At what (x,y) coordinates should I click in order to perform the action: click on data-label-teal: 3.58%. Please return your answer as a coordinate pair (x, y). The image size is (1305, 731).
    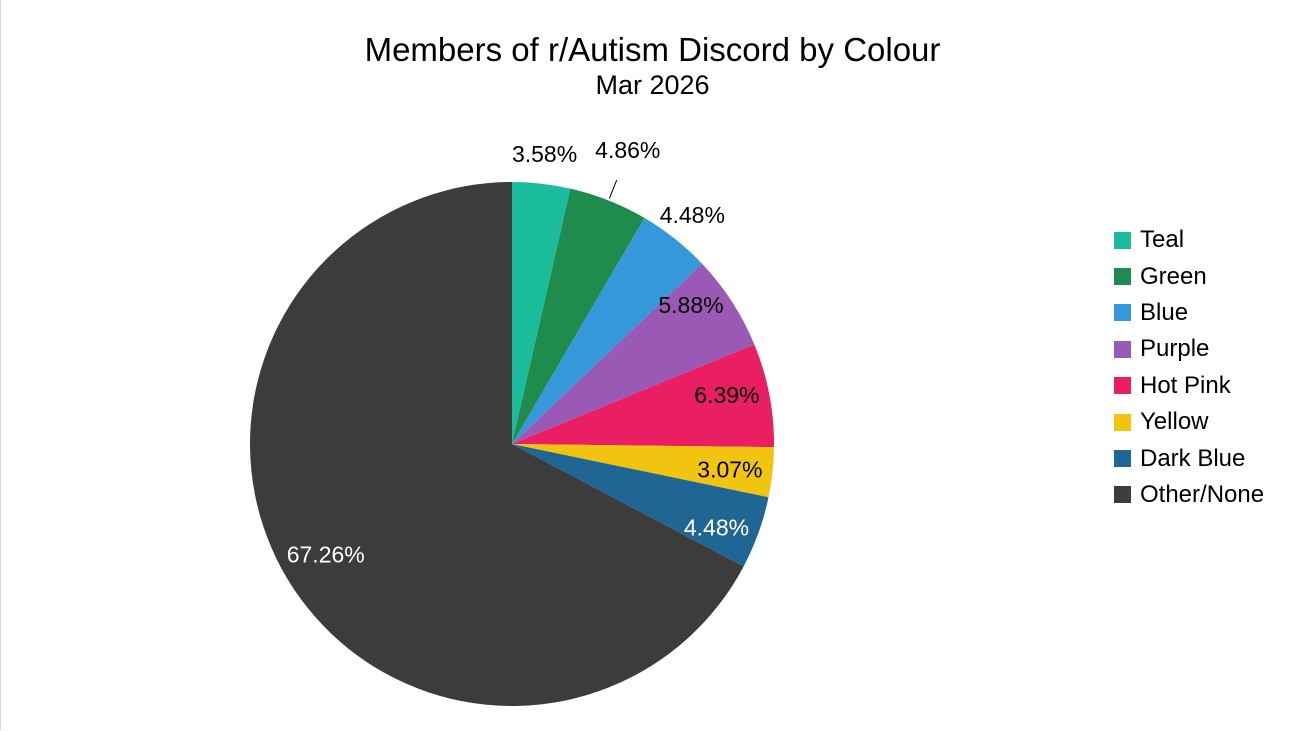
    Looking at the image, I should click on (544, 154).